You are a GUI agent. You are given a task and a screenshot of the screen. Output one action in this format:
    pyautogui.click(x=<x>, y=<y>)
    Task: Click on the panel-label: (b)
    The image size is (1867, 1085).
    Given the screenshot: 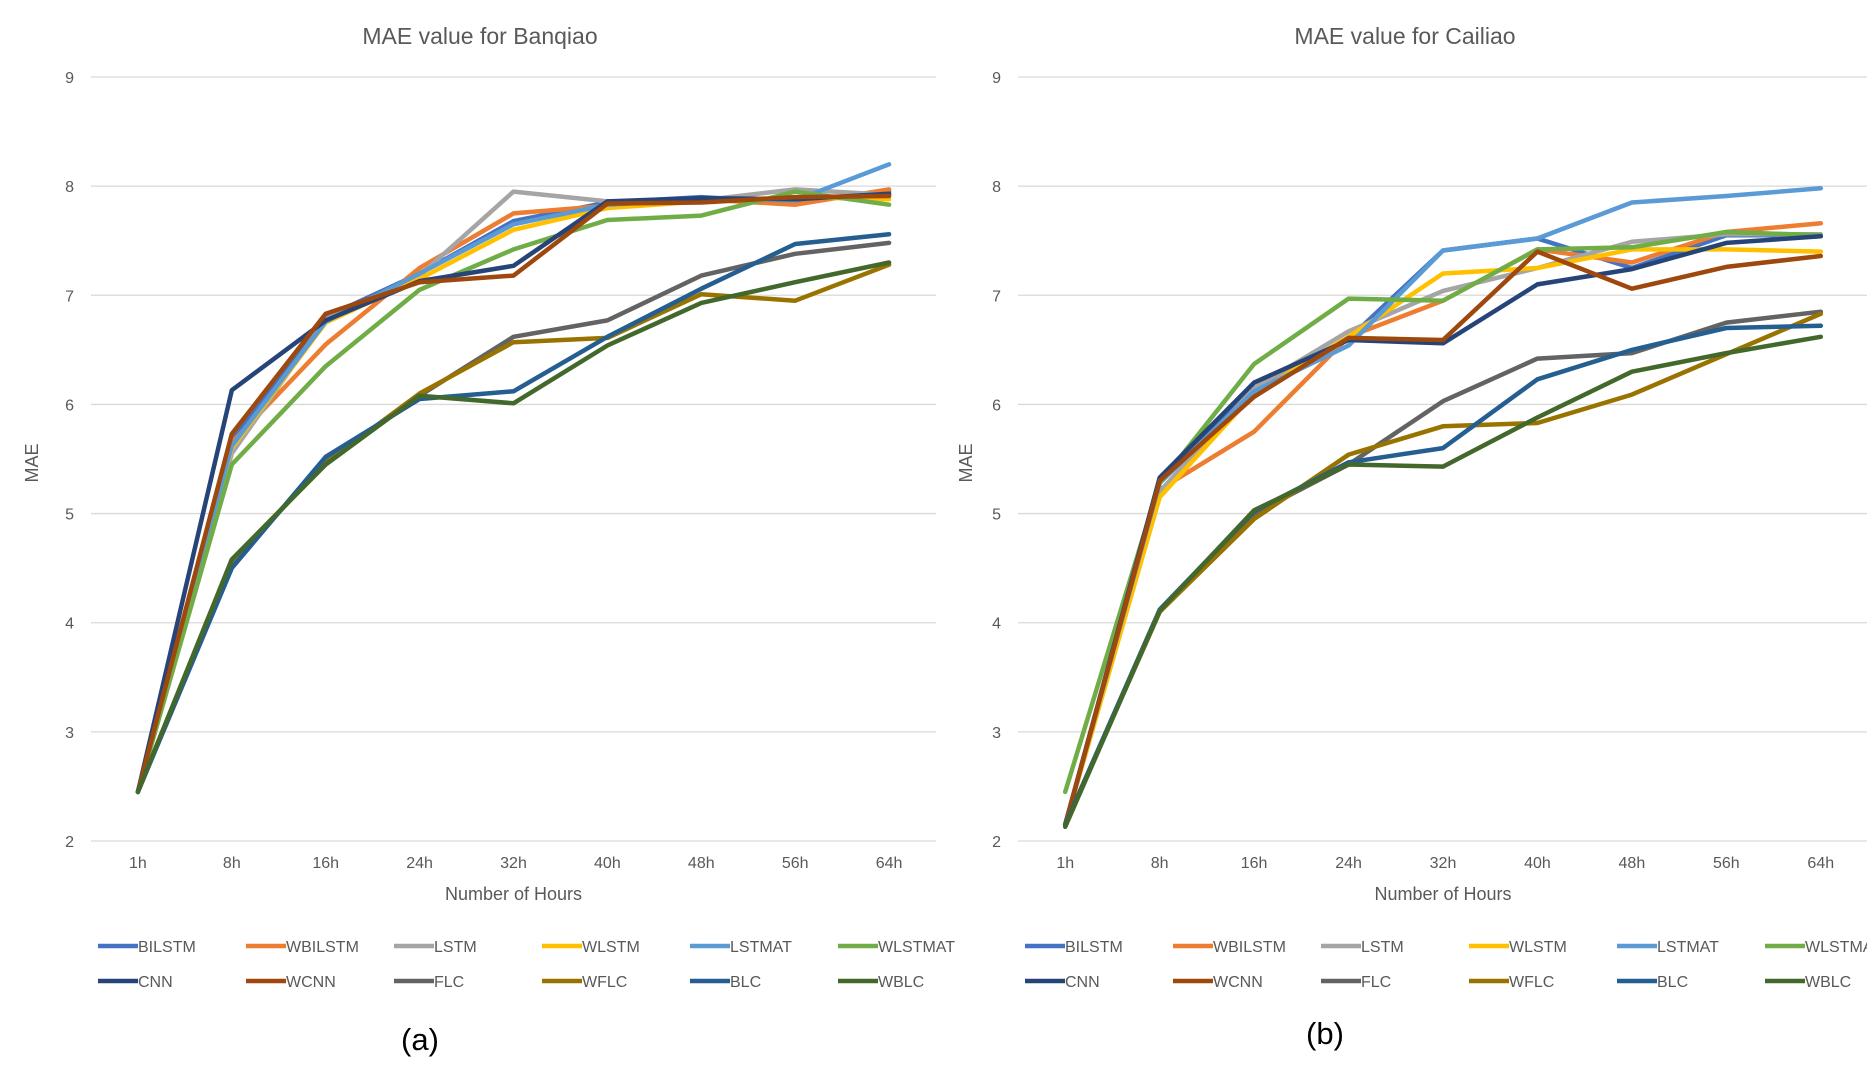 What is the action you would take?
    pyautogui.click(x=1325, y=1033)
    